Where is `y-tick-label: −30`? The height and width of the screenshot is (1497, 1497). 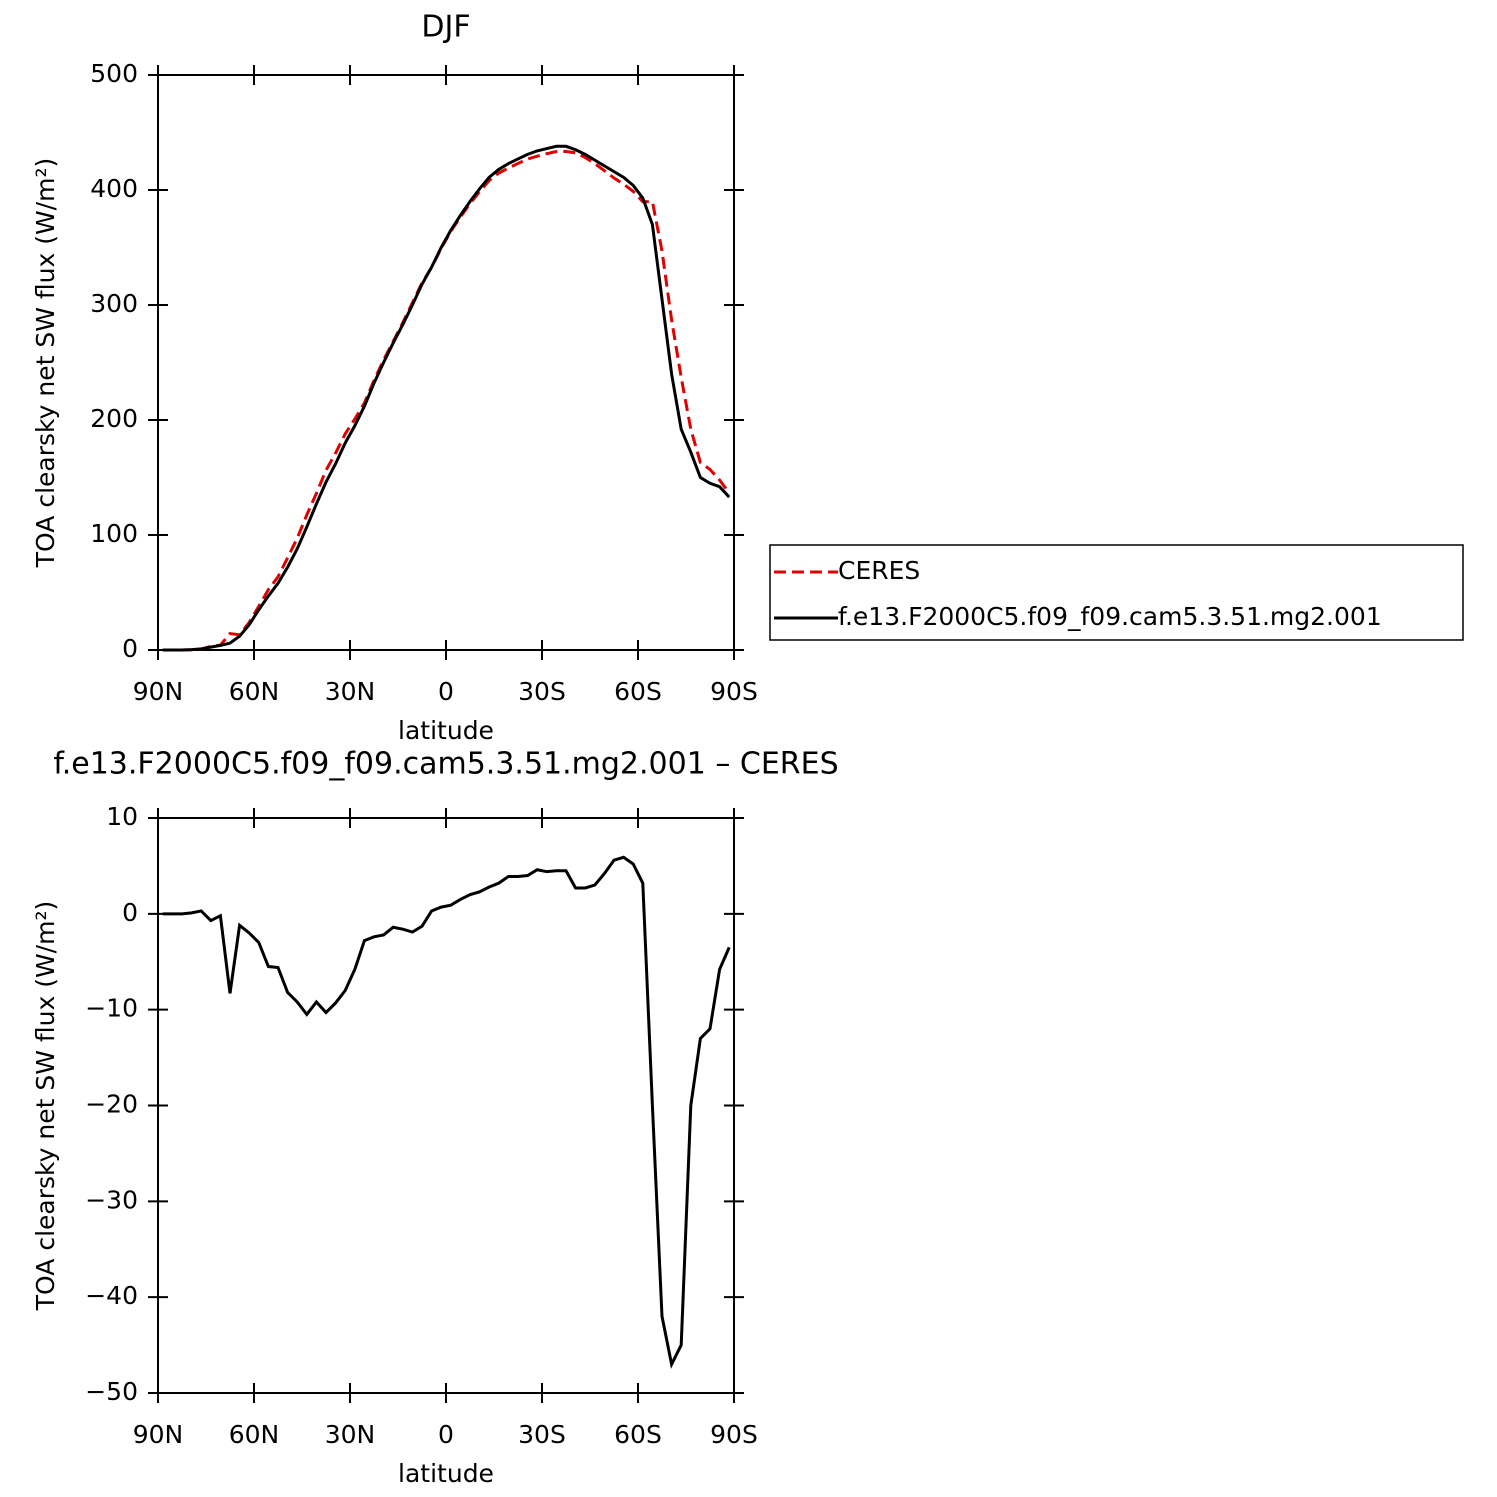
y-tick-label: −30 is located at coordinates (111, 1199).